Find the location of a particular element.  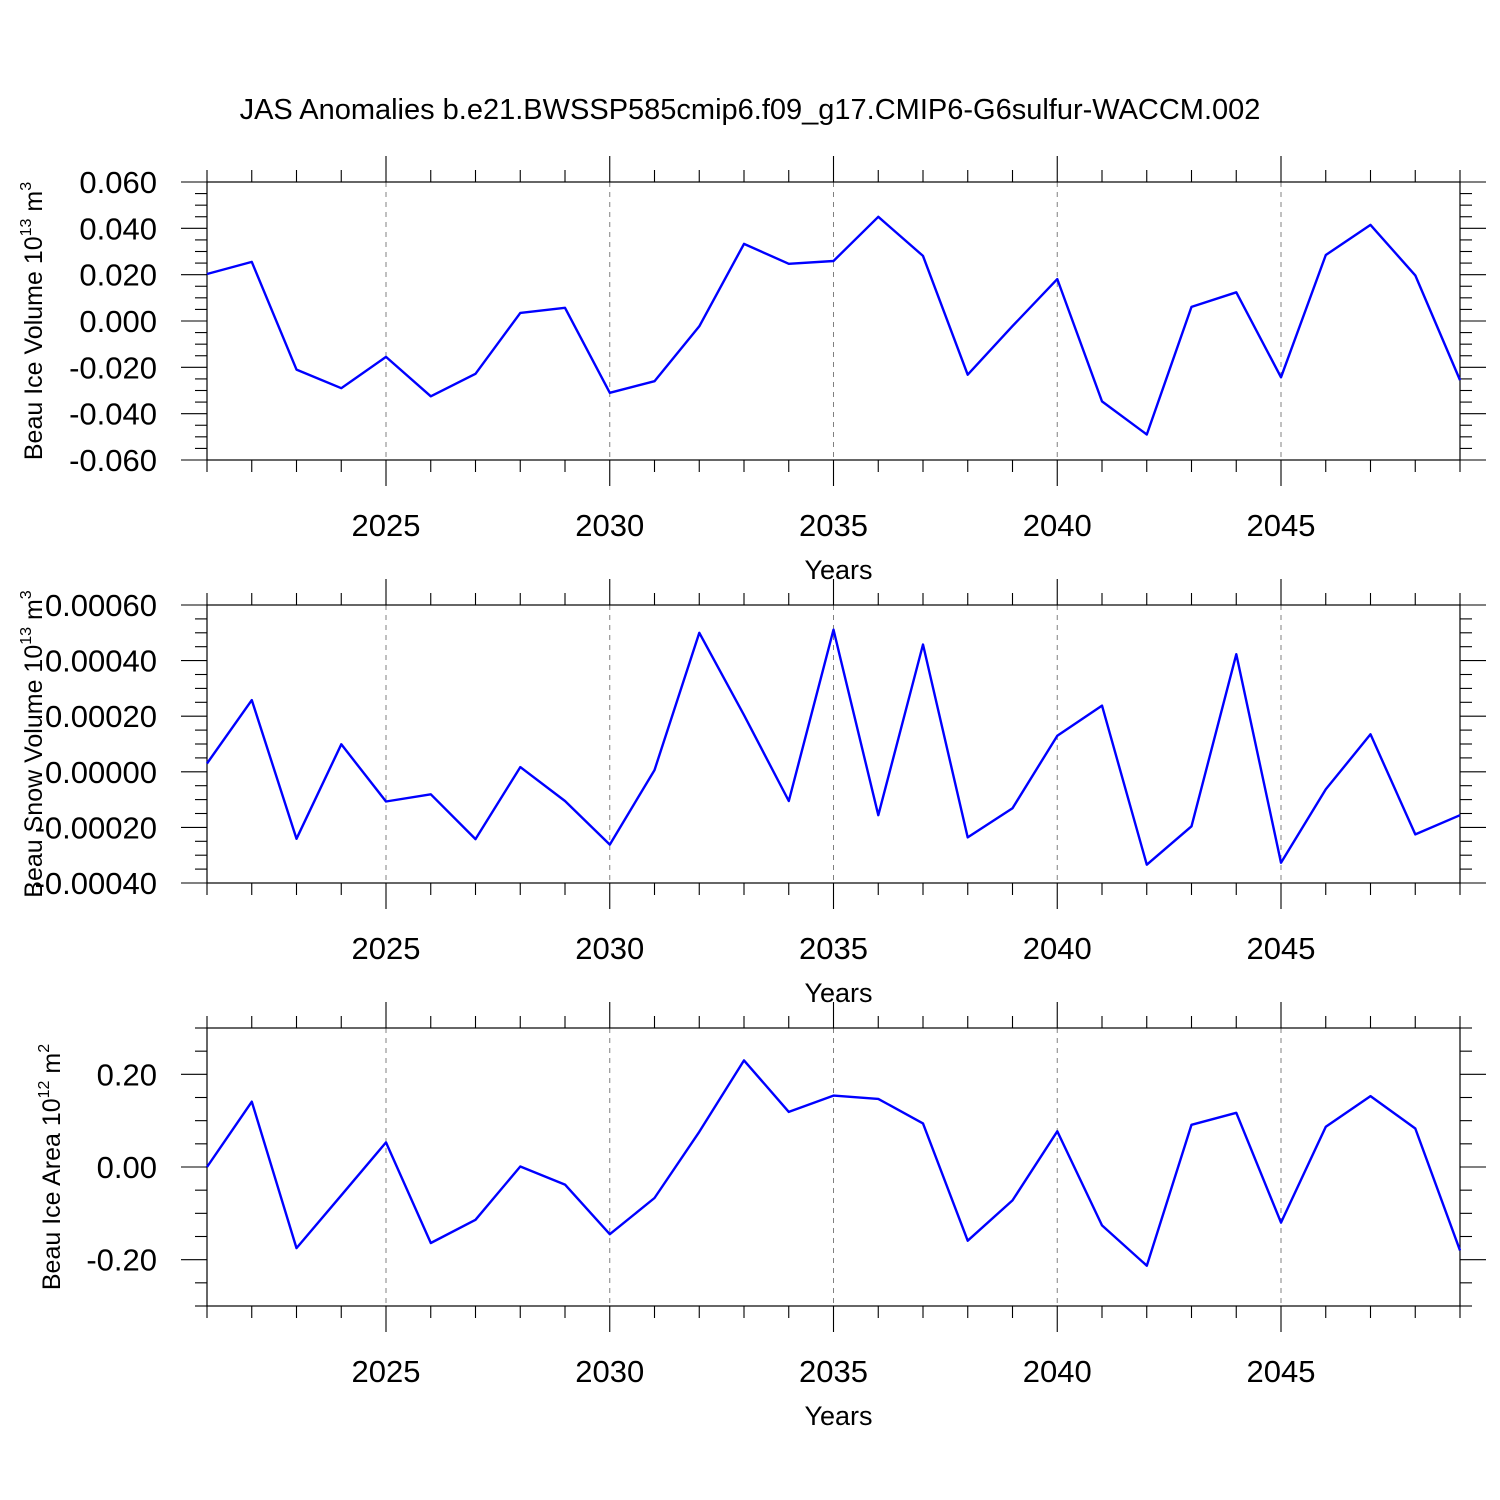

y-axis-label-part: Beau Ice Volume 10 is located at coordinates (34, 348).